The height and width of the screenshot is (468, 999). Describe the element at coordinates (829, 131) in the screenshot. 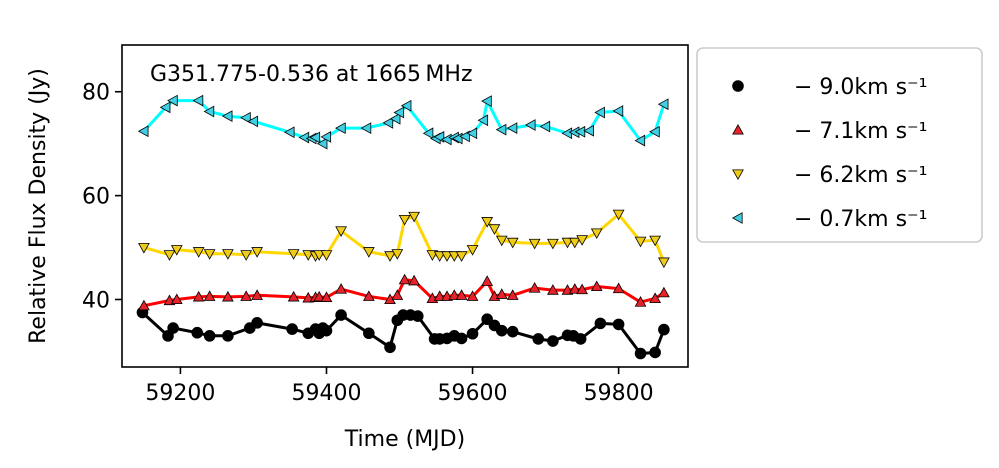

I see `legend-item: − 7.1km s⁻¹` at that location.